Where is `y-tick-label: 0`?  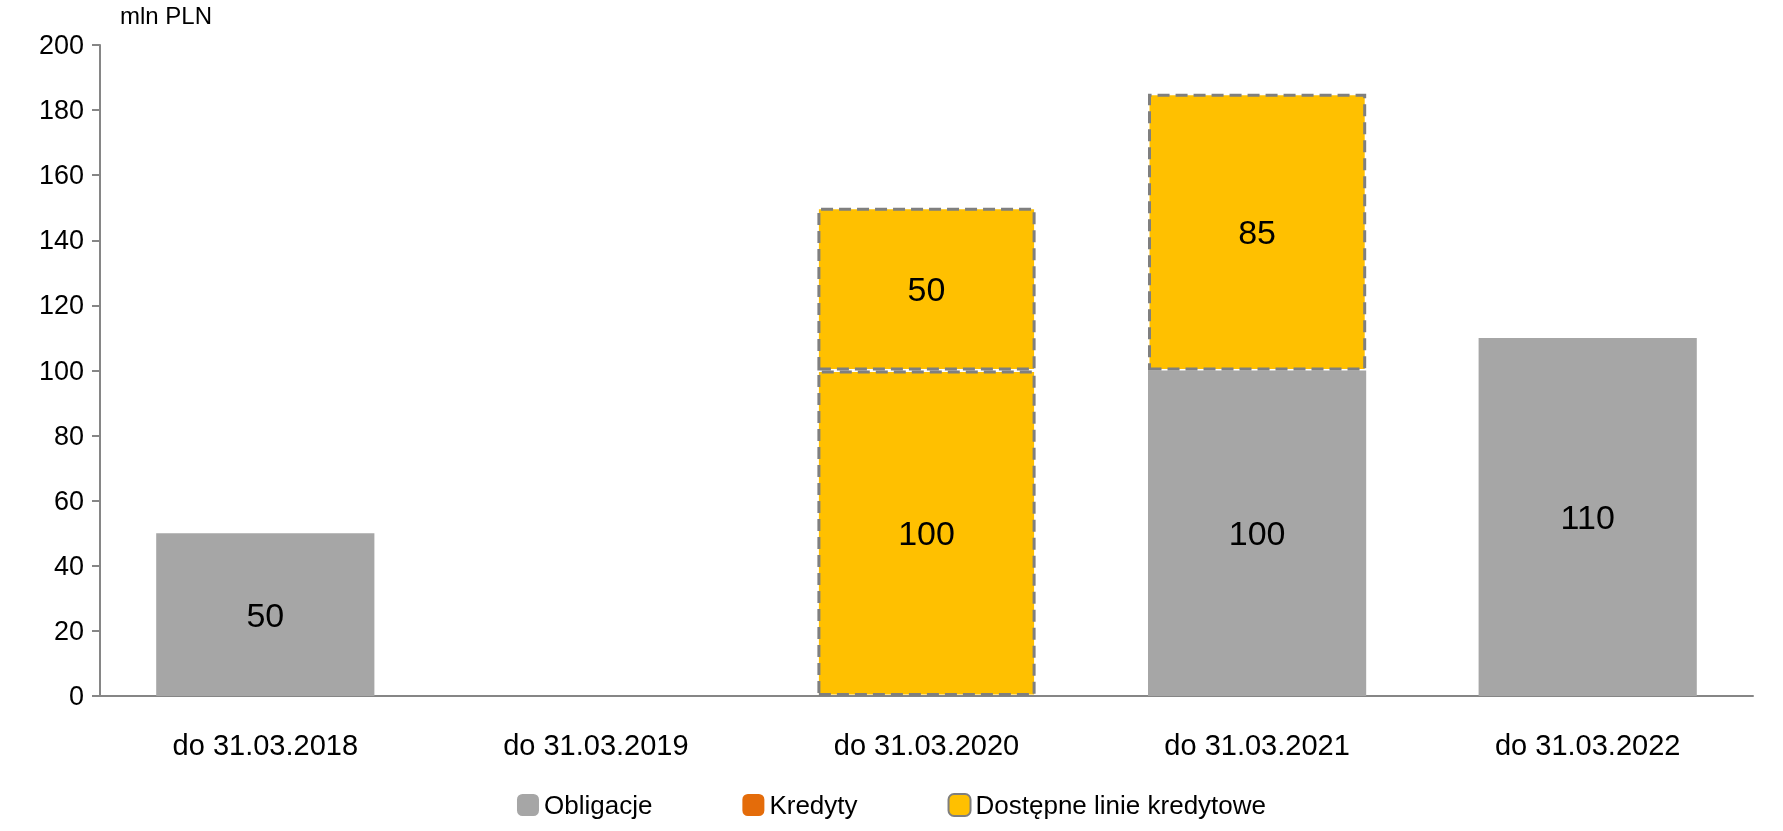
y-tick-label: 0 is located at coordinates (76, 696).